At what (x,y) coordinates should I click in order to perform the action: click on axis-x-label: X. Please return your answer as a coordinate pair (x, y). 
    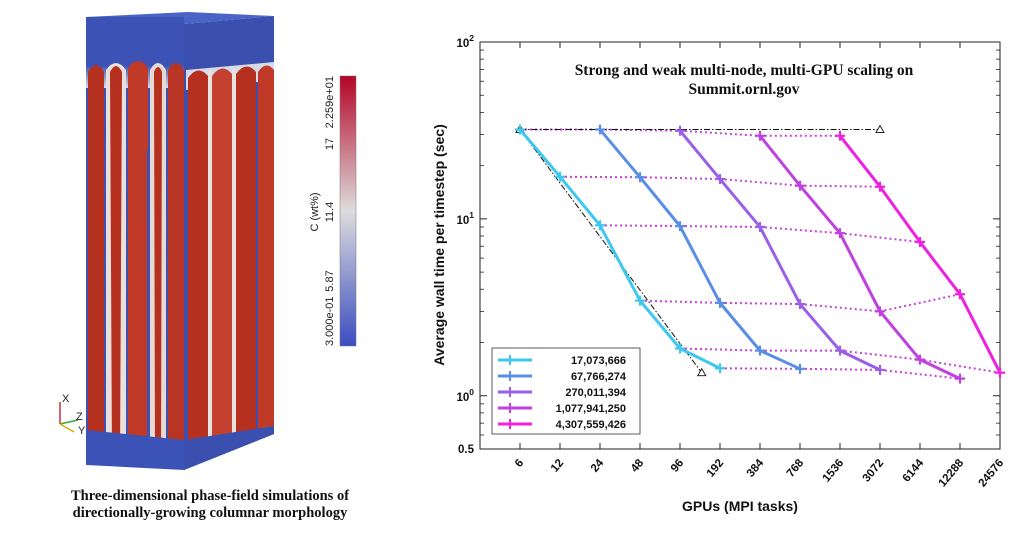
    Looking at the image, I should click on (66, 399).